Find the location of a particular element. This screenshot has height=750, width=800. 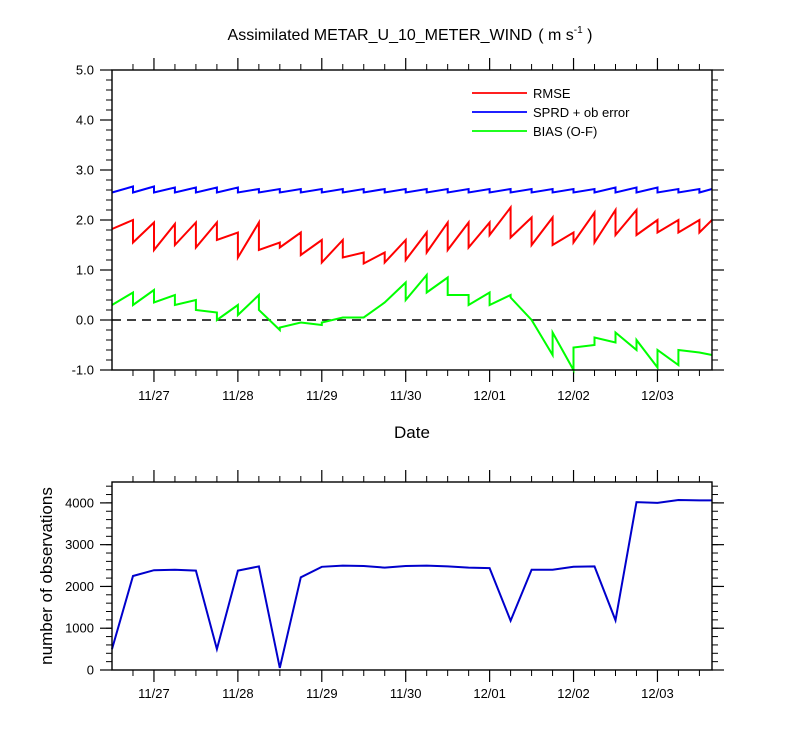

legend: RMSE SPRD + ob error BIAS (O-F) is located at coordinates (551, 112).